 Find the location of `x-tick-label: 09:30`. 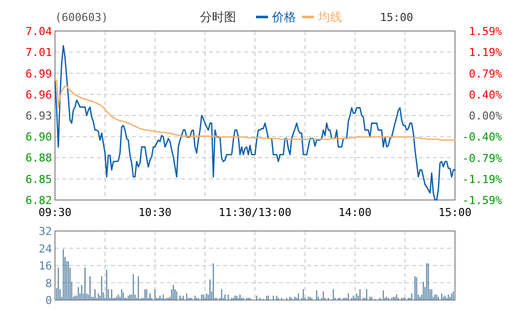

x-tick-label: 09:30 is located at coordinates (55, 212).